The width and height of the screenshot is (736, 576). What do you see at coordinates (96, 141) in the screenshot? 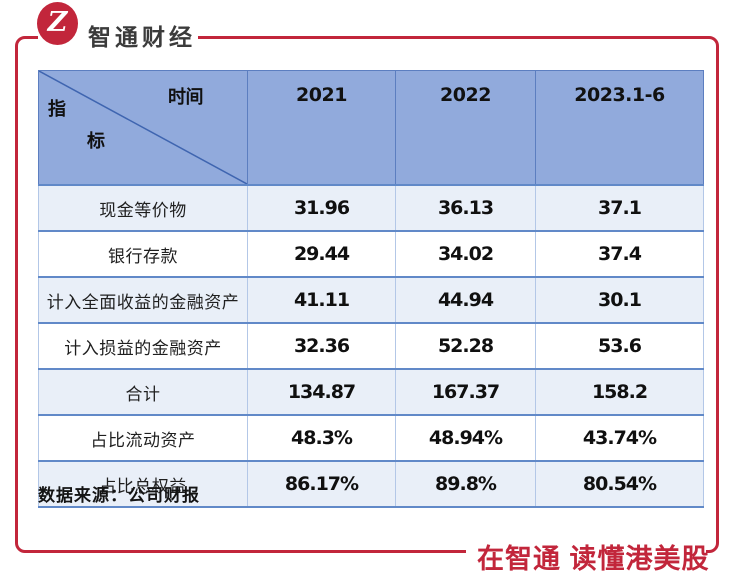
I see `corner-indicator-label-bottom: 标` at bounding box center [96, 141].